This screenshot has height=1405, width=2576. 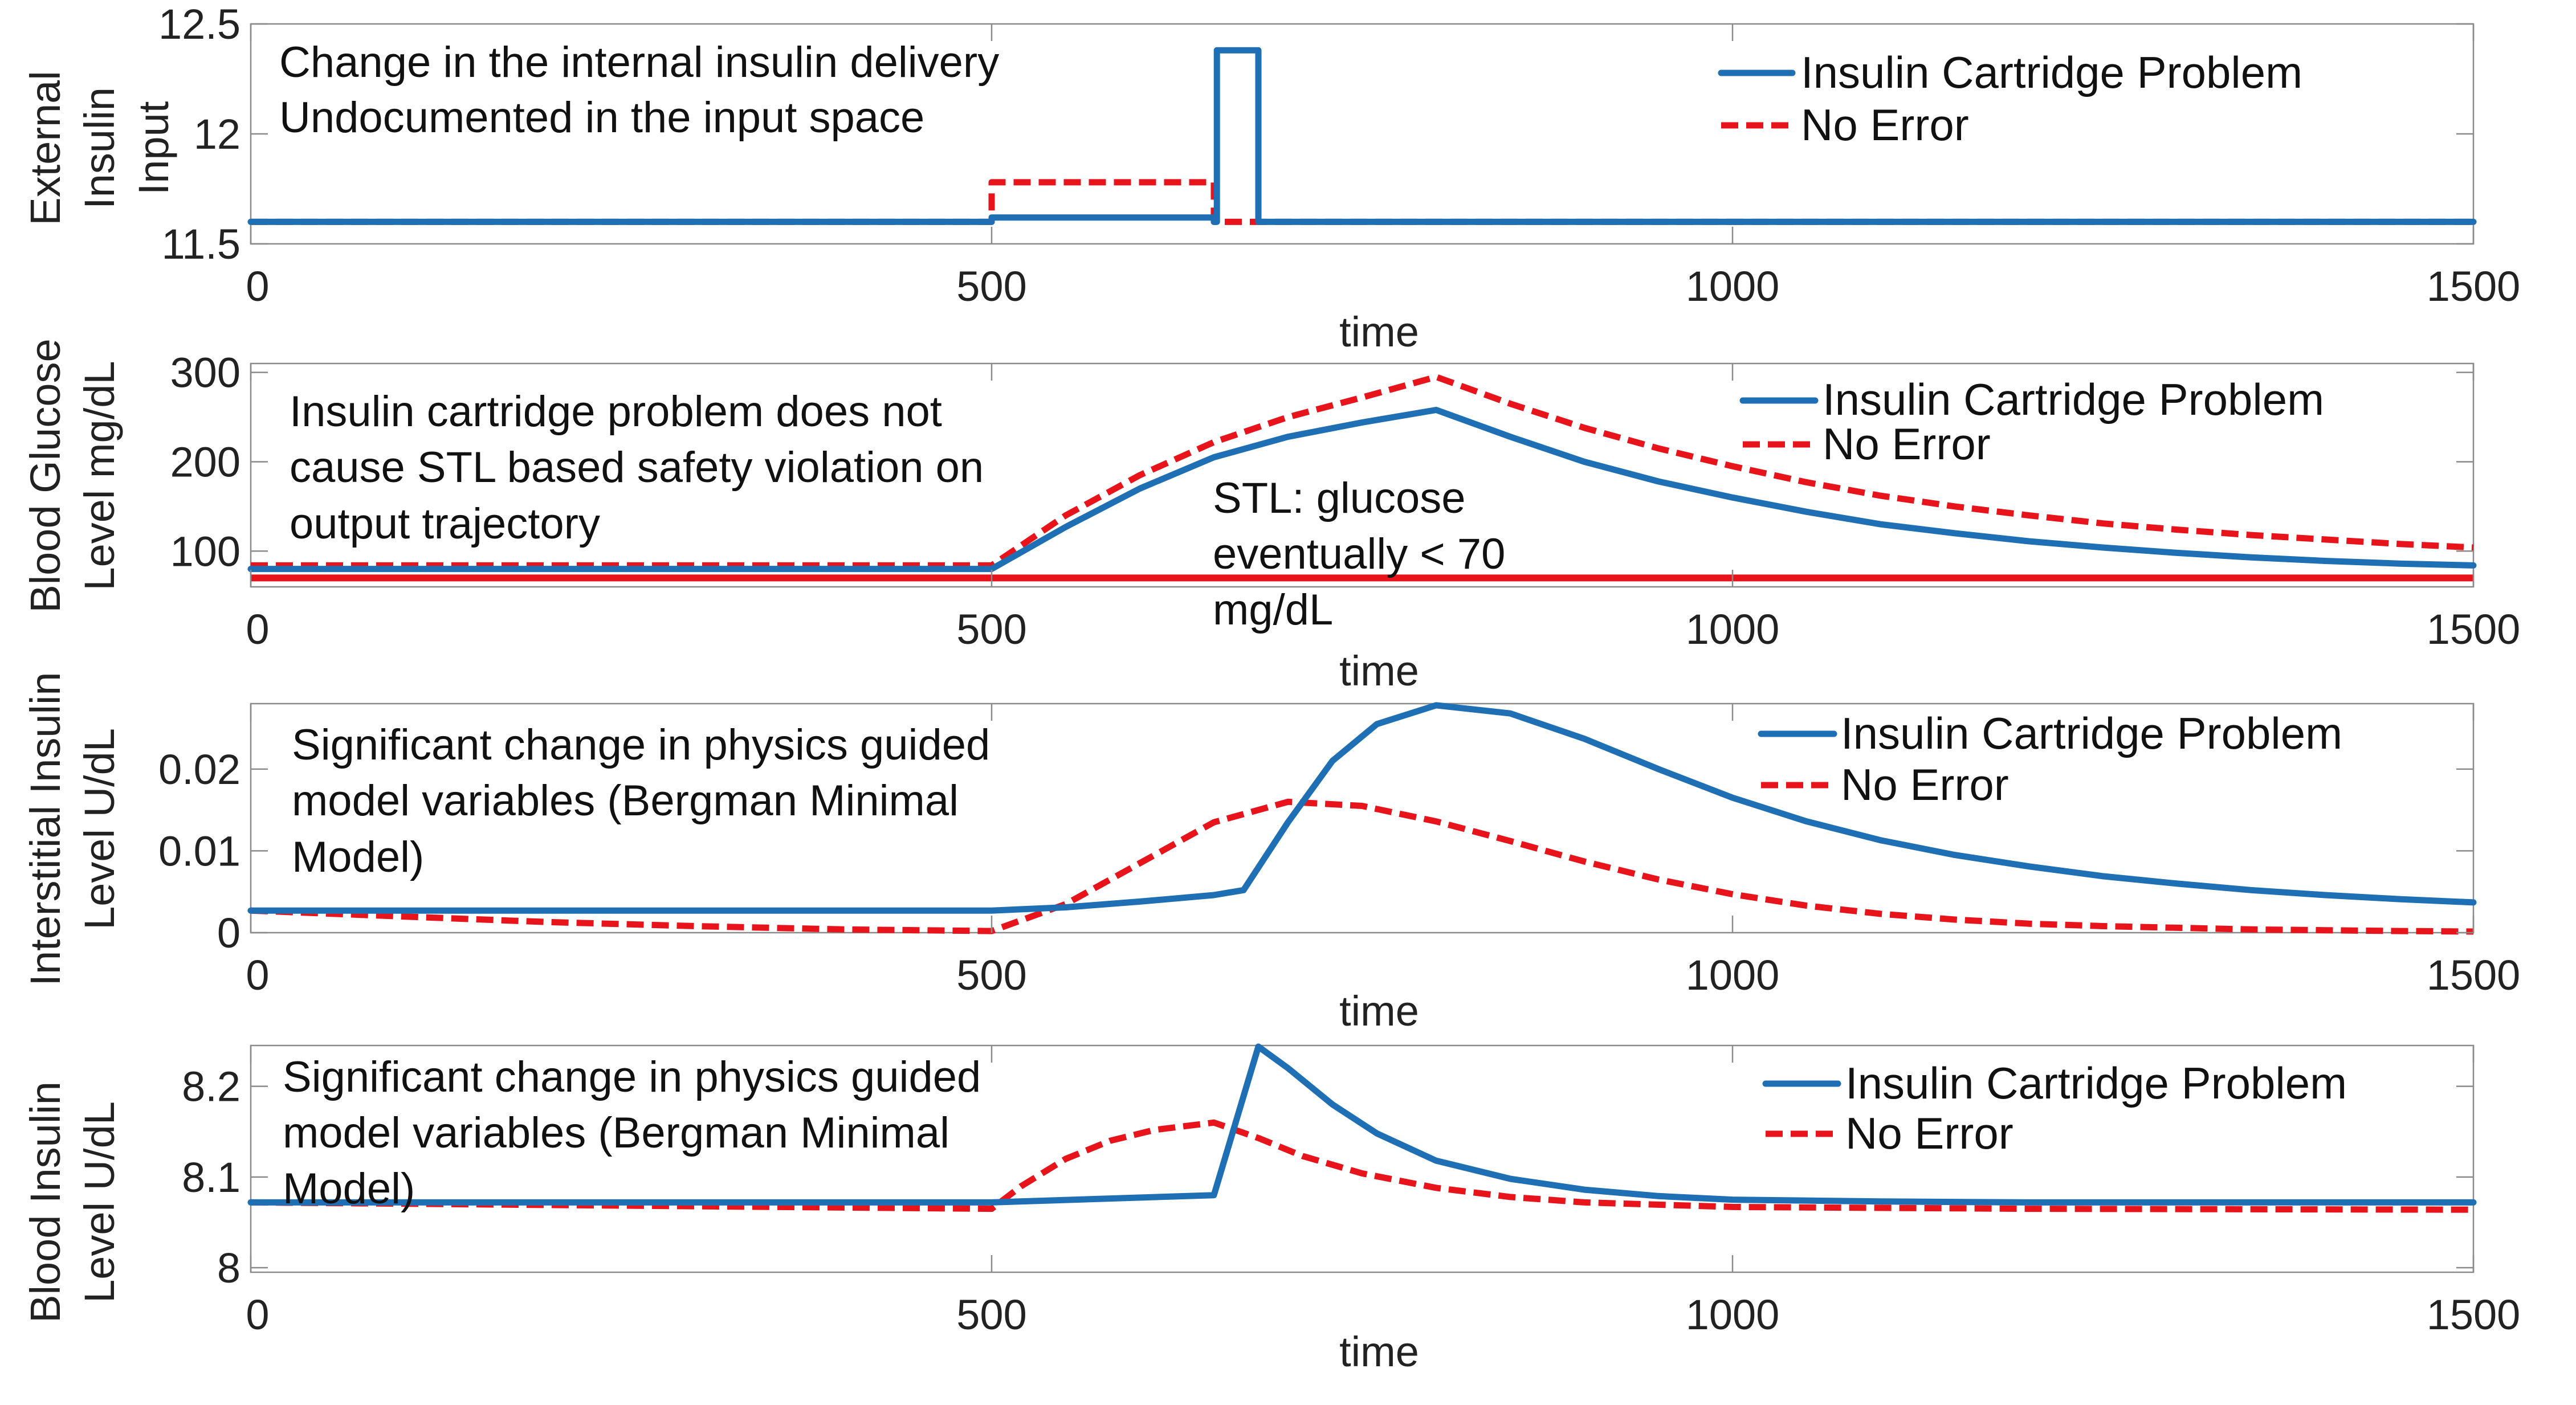 I want to click on annotation-line-3: output trajectory, so click(x=445, y=524).